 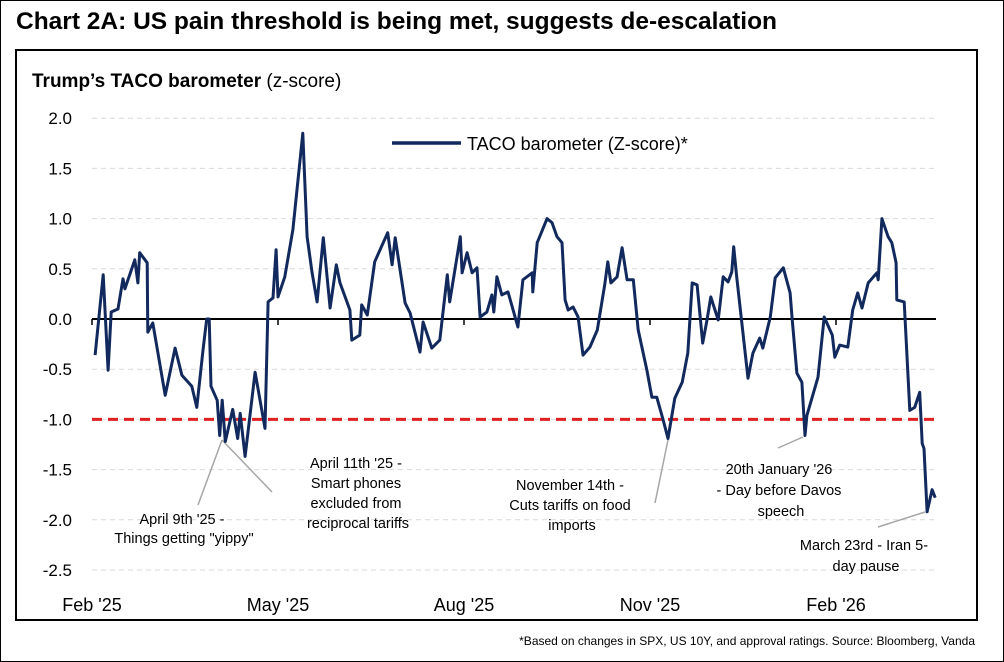 I want to click on y-tick-label: -1.5, so click(x=57, y=470).